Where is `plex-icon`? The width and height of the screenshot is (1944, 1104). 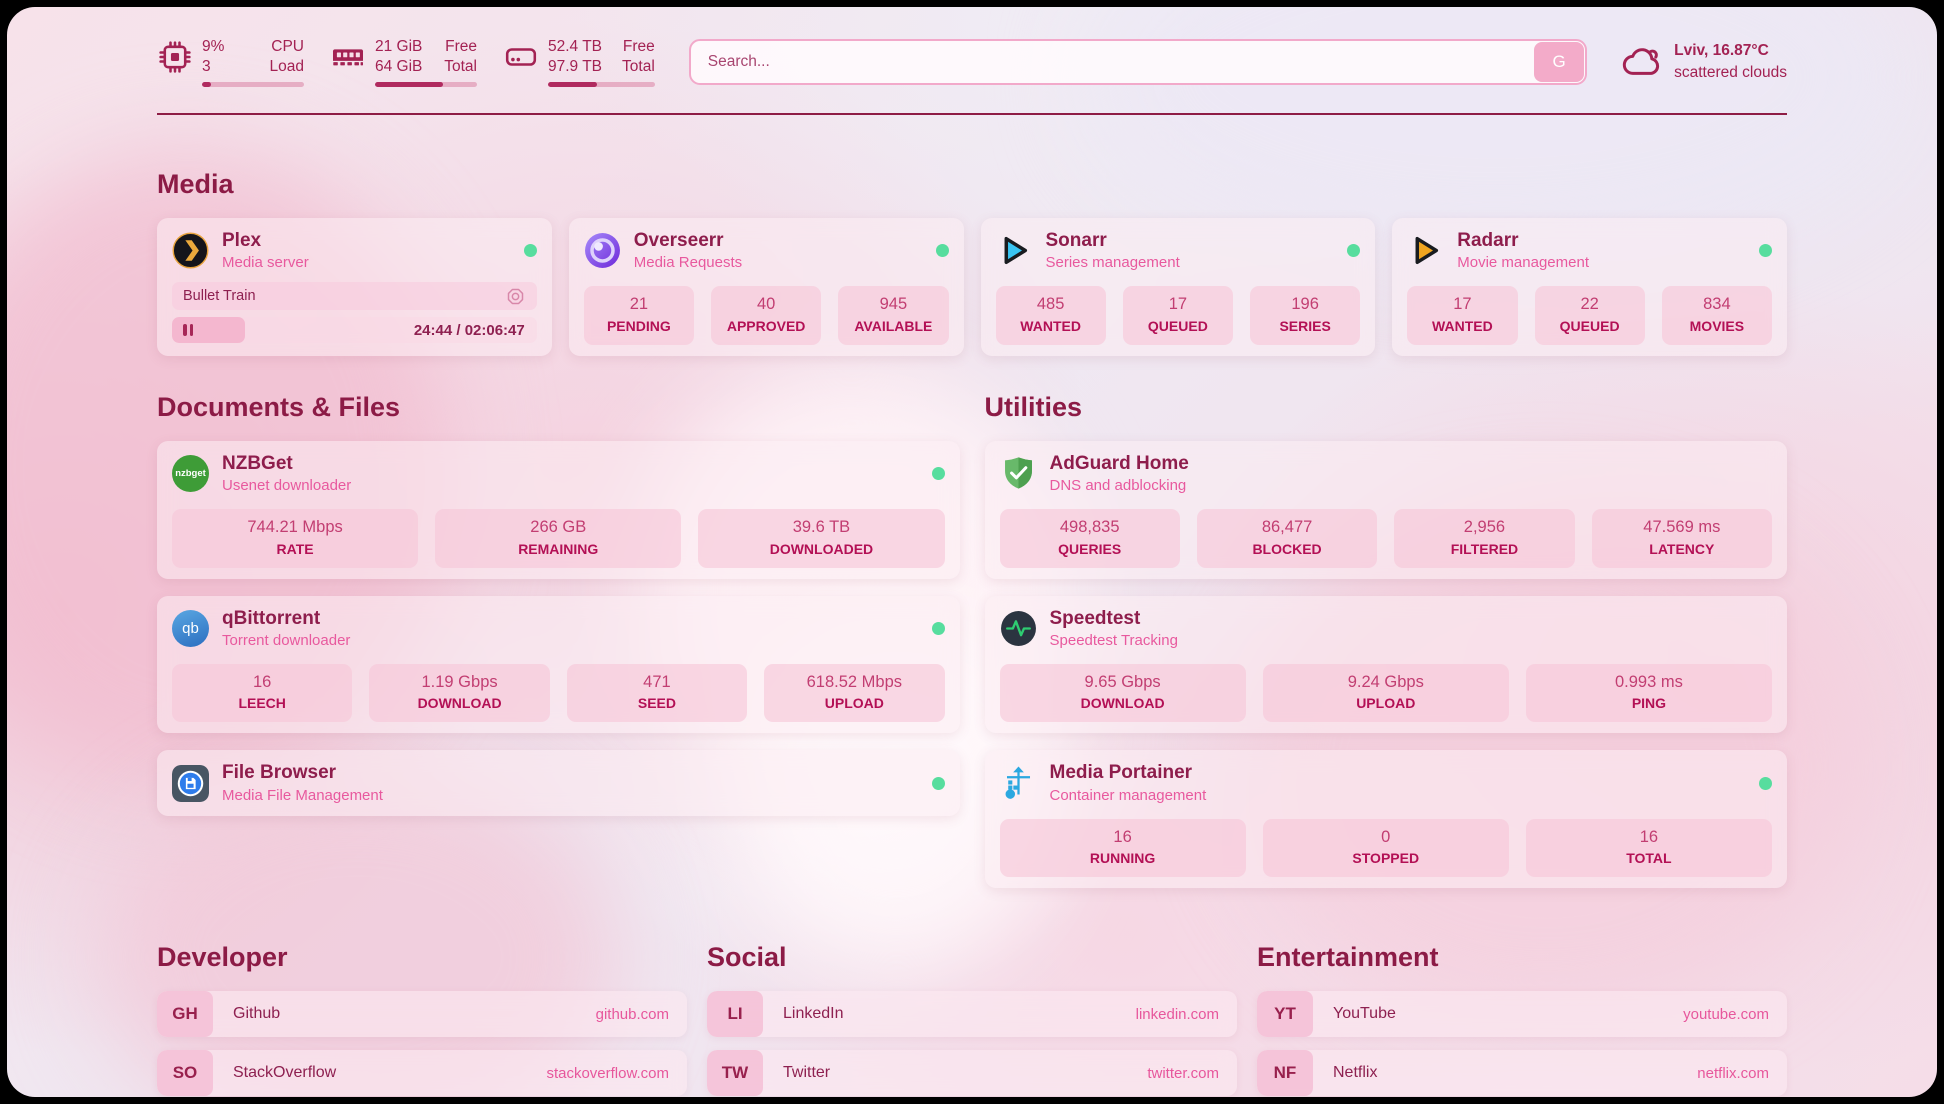
plex-icon is located at coordinates (190, 250).